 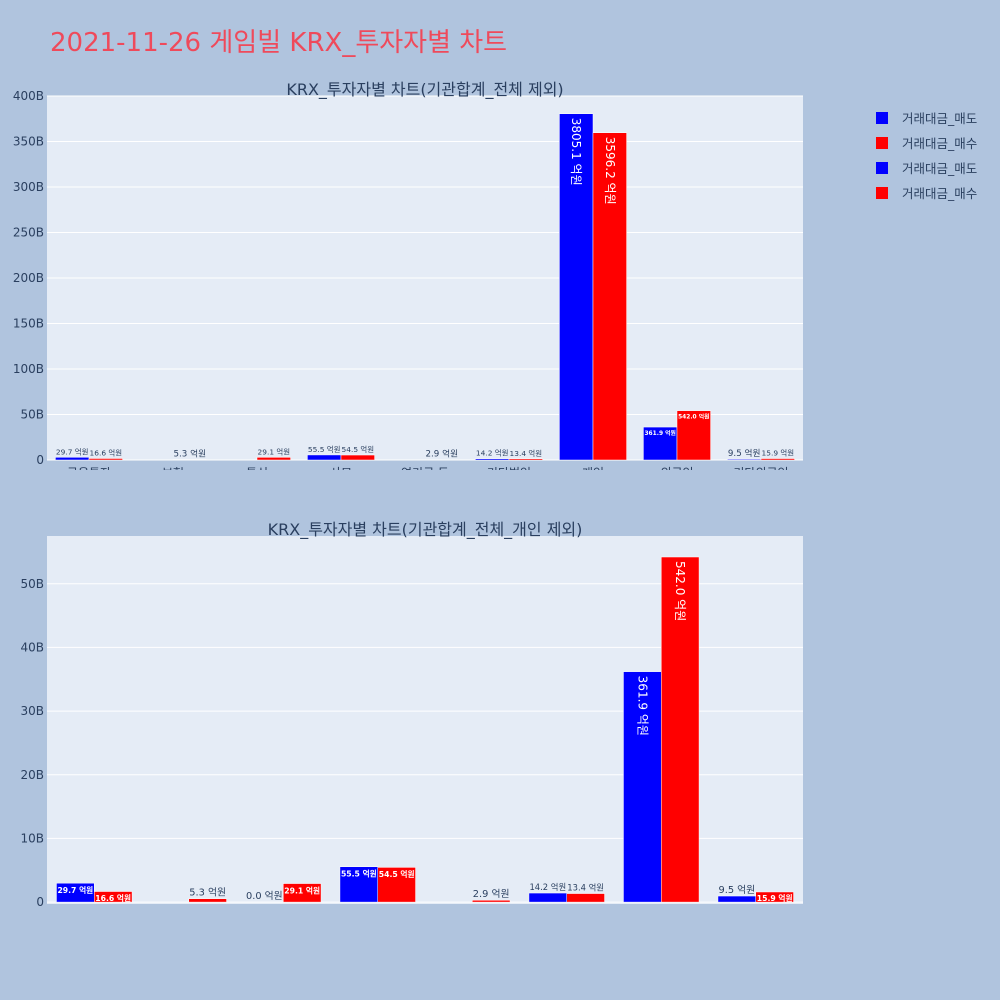 What do you see at coordinates (32, 775) in the screenshot?
I see `y-tick-label: 20B` at bounding box center [32, 775].